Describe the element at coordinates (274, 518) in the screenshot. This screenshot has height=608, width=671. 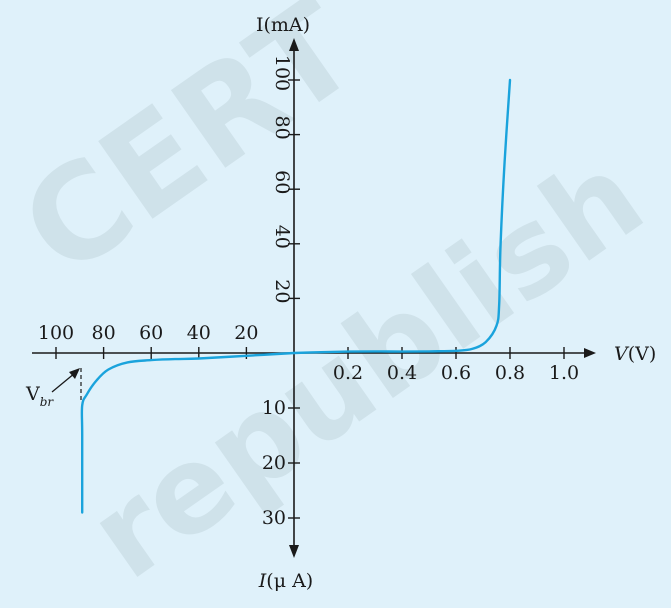
I see `y-tick-label-neg-30: 30` at that location.